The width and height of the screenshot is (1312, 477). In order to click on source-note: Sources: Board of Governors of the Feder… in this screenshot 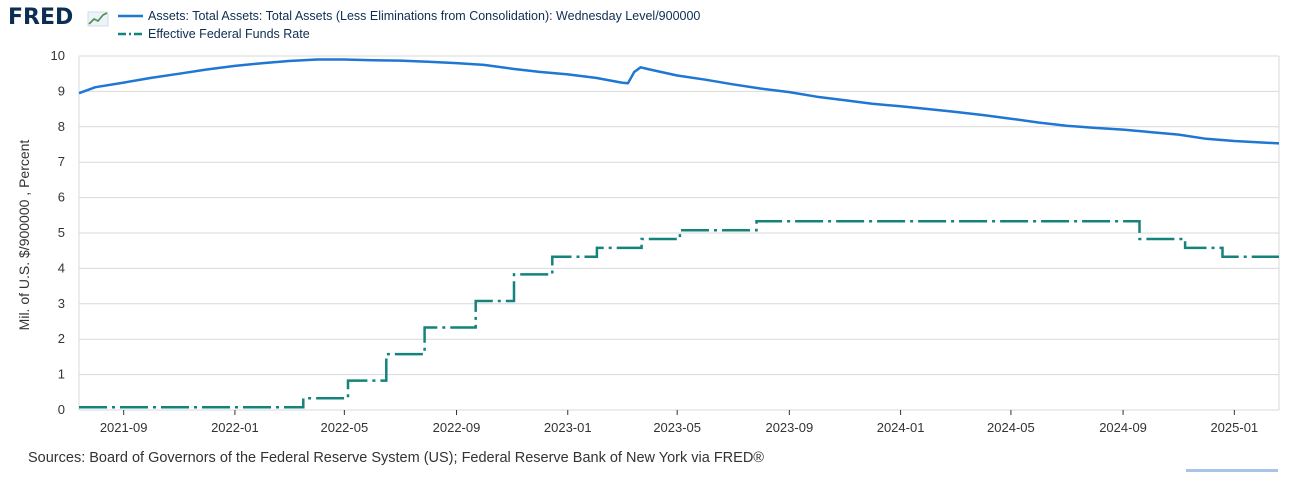, I will do `click(396, 458)`.